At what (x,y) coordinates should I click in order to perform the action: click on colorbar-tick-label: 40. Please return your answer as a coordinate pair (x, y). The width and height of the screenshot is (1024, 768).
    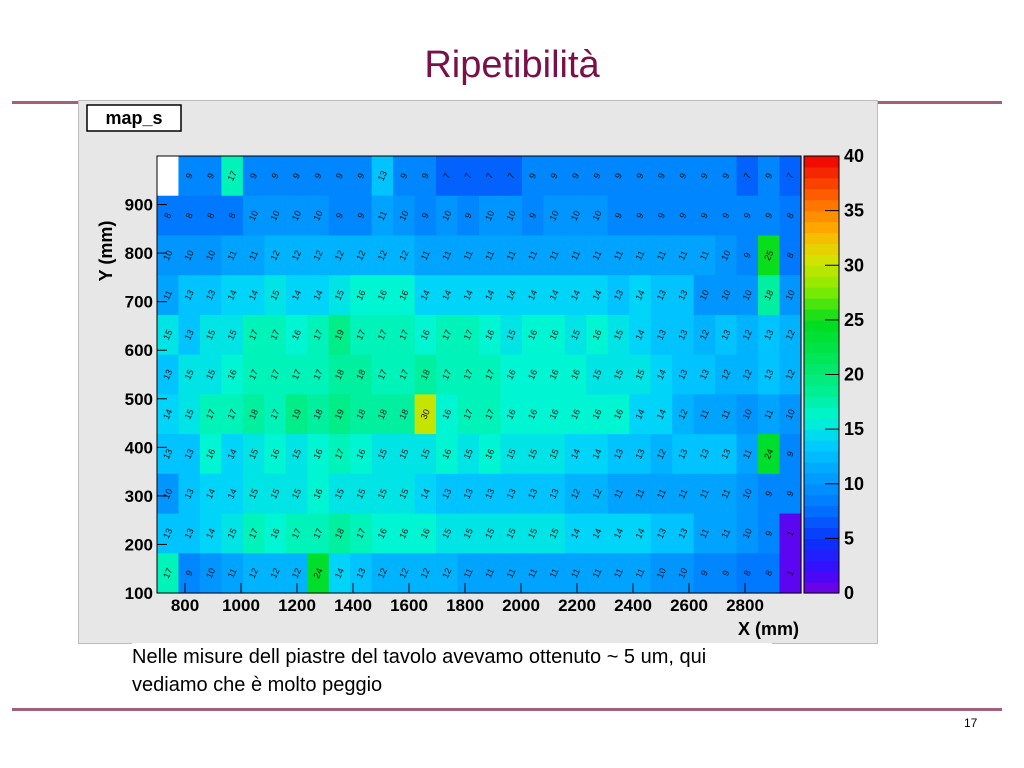
    Looking at the image, I should click on (854, 156).